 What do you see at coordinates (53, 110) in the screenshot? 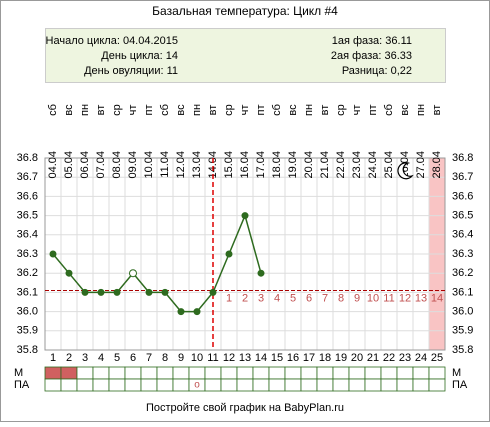
I see `weekday-label: сб` at bounding box center [53, 110].